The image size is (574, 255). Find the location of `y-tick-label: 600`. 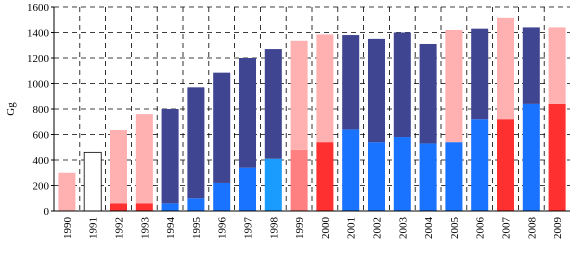

y-tick-label: 600 is located at coordinates (41, 136).